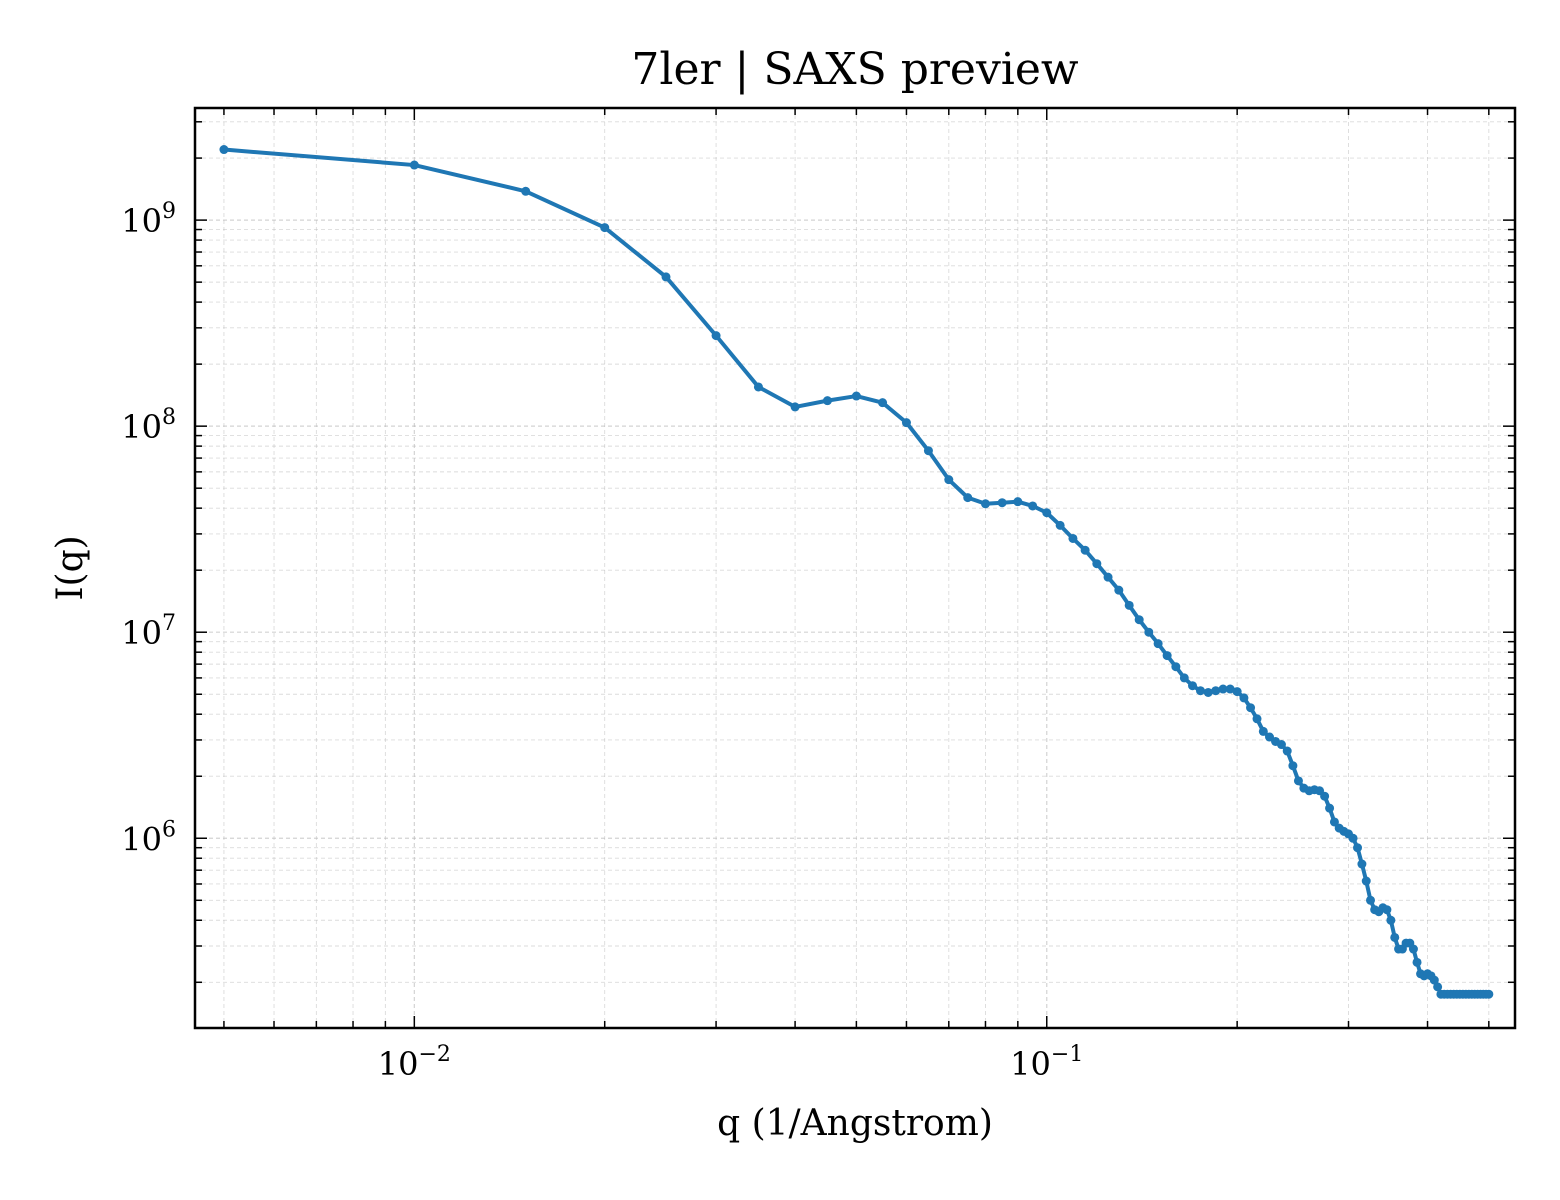  Describe the element at coordinates (148, 219) in the screenshot. I see `y-tick-label: 109` at that location.